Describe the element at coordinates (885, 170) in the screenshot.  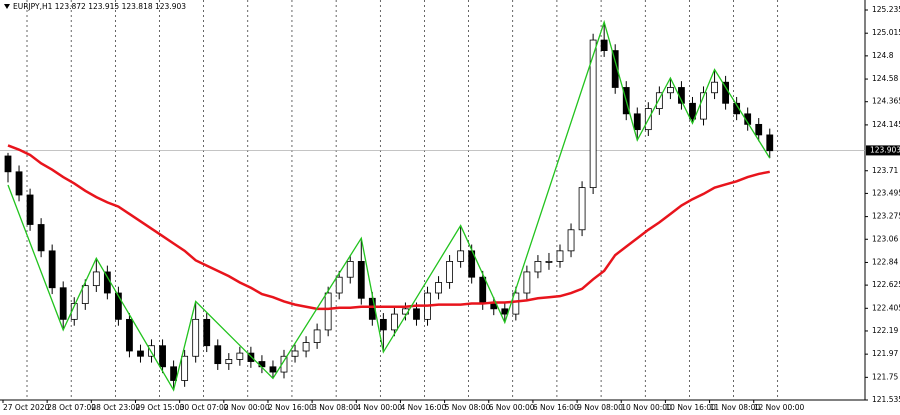
I see `price-label: 123.71` at that location.